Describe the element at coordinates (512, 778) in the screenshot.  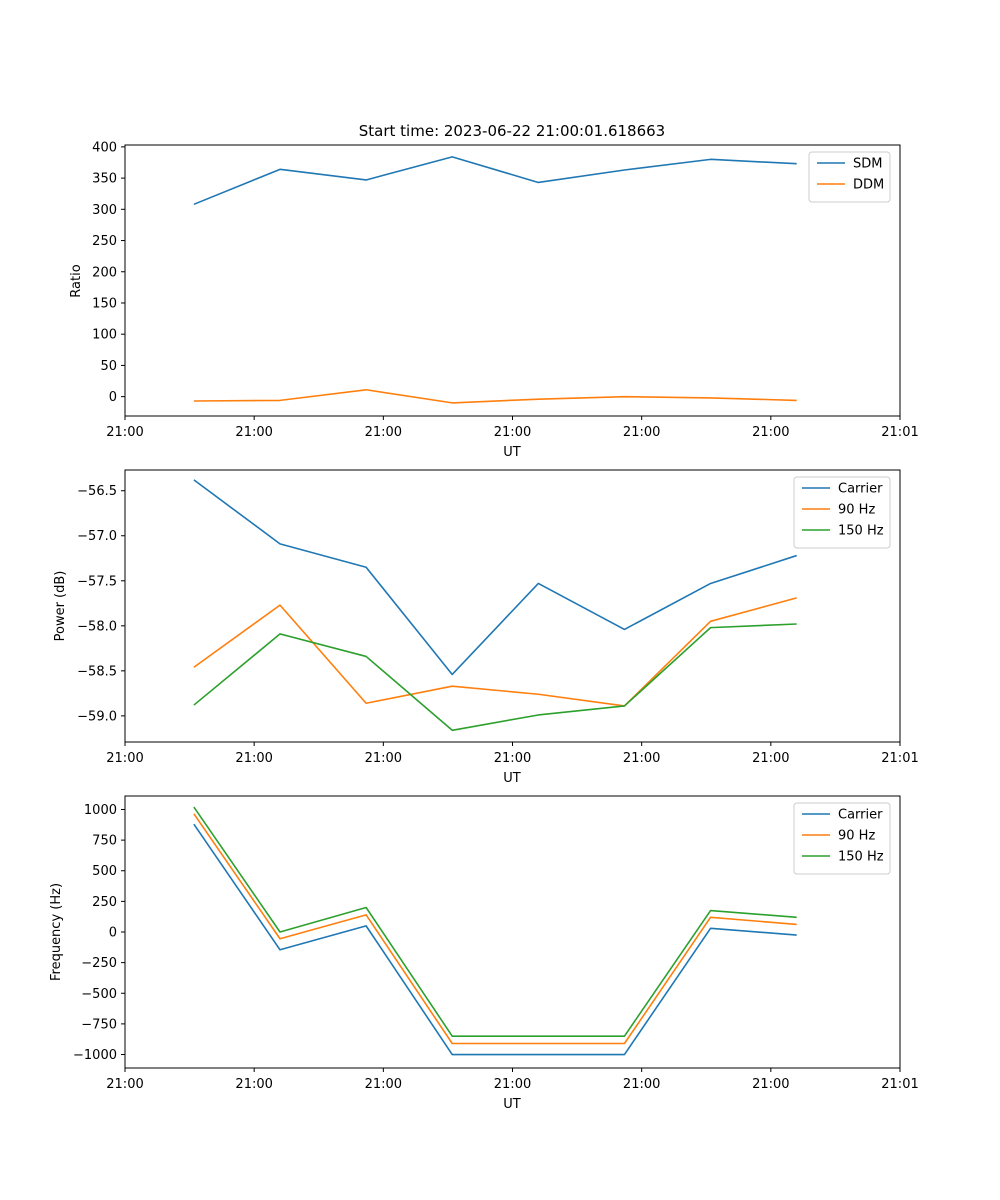
I see `power-x-axis-label: UT` at that location.